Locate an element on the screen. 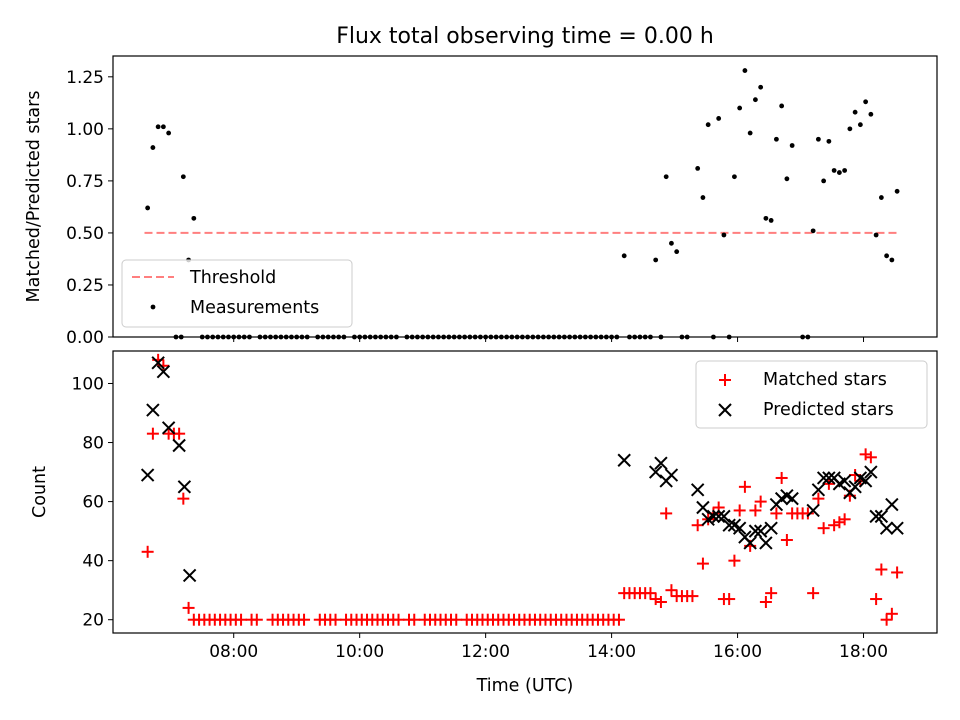 This screenshot has width=960, height=720. figure-title: Flux total observing time = 0.00 h is located at coordinates (525, 36).